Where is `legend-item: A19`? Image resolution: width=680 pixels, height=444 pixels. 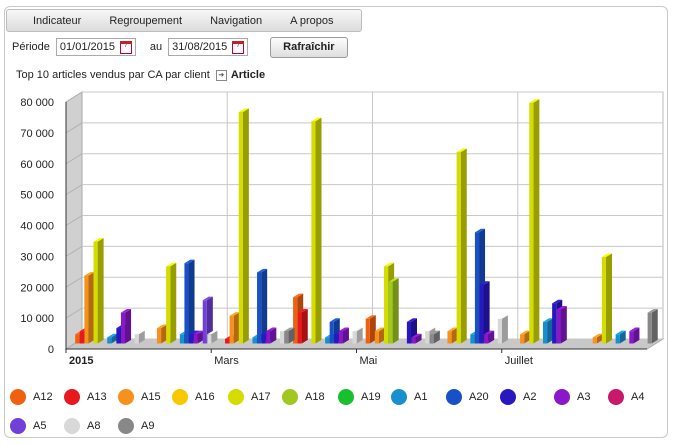
legend-item: A19 is located at coordinates (359, 397).